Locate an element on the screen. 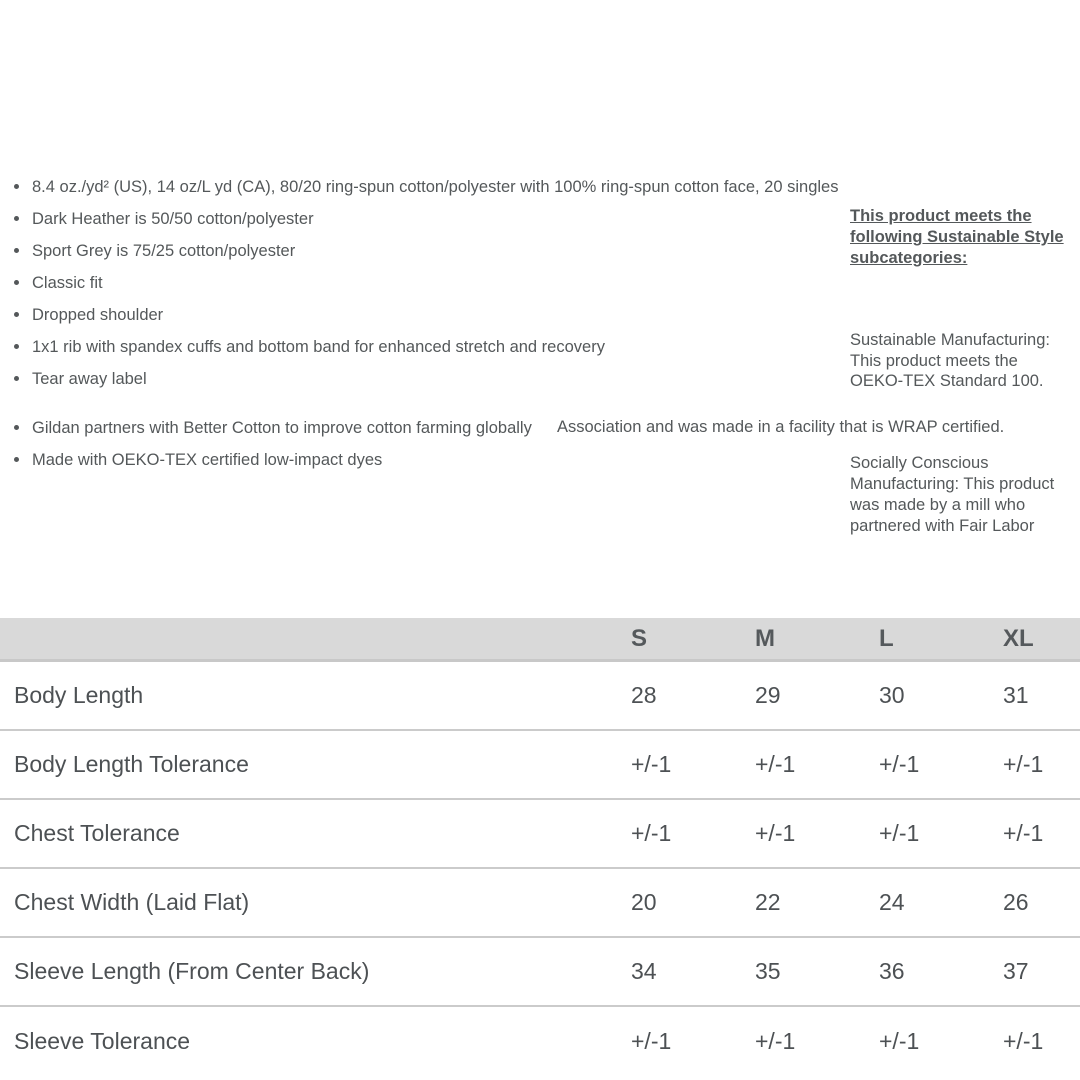  size-chart-header-row: S M L XL is located at coordinates (540, 640).